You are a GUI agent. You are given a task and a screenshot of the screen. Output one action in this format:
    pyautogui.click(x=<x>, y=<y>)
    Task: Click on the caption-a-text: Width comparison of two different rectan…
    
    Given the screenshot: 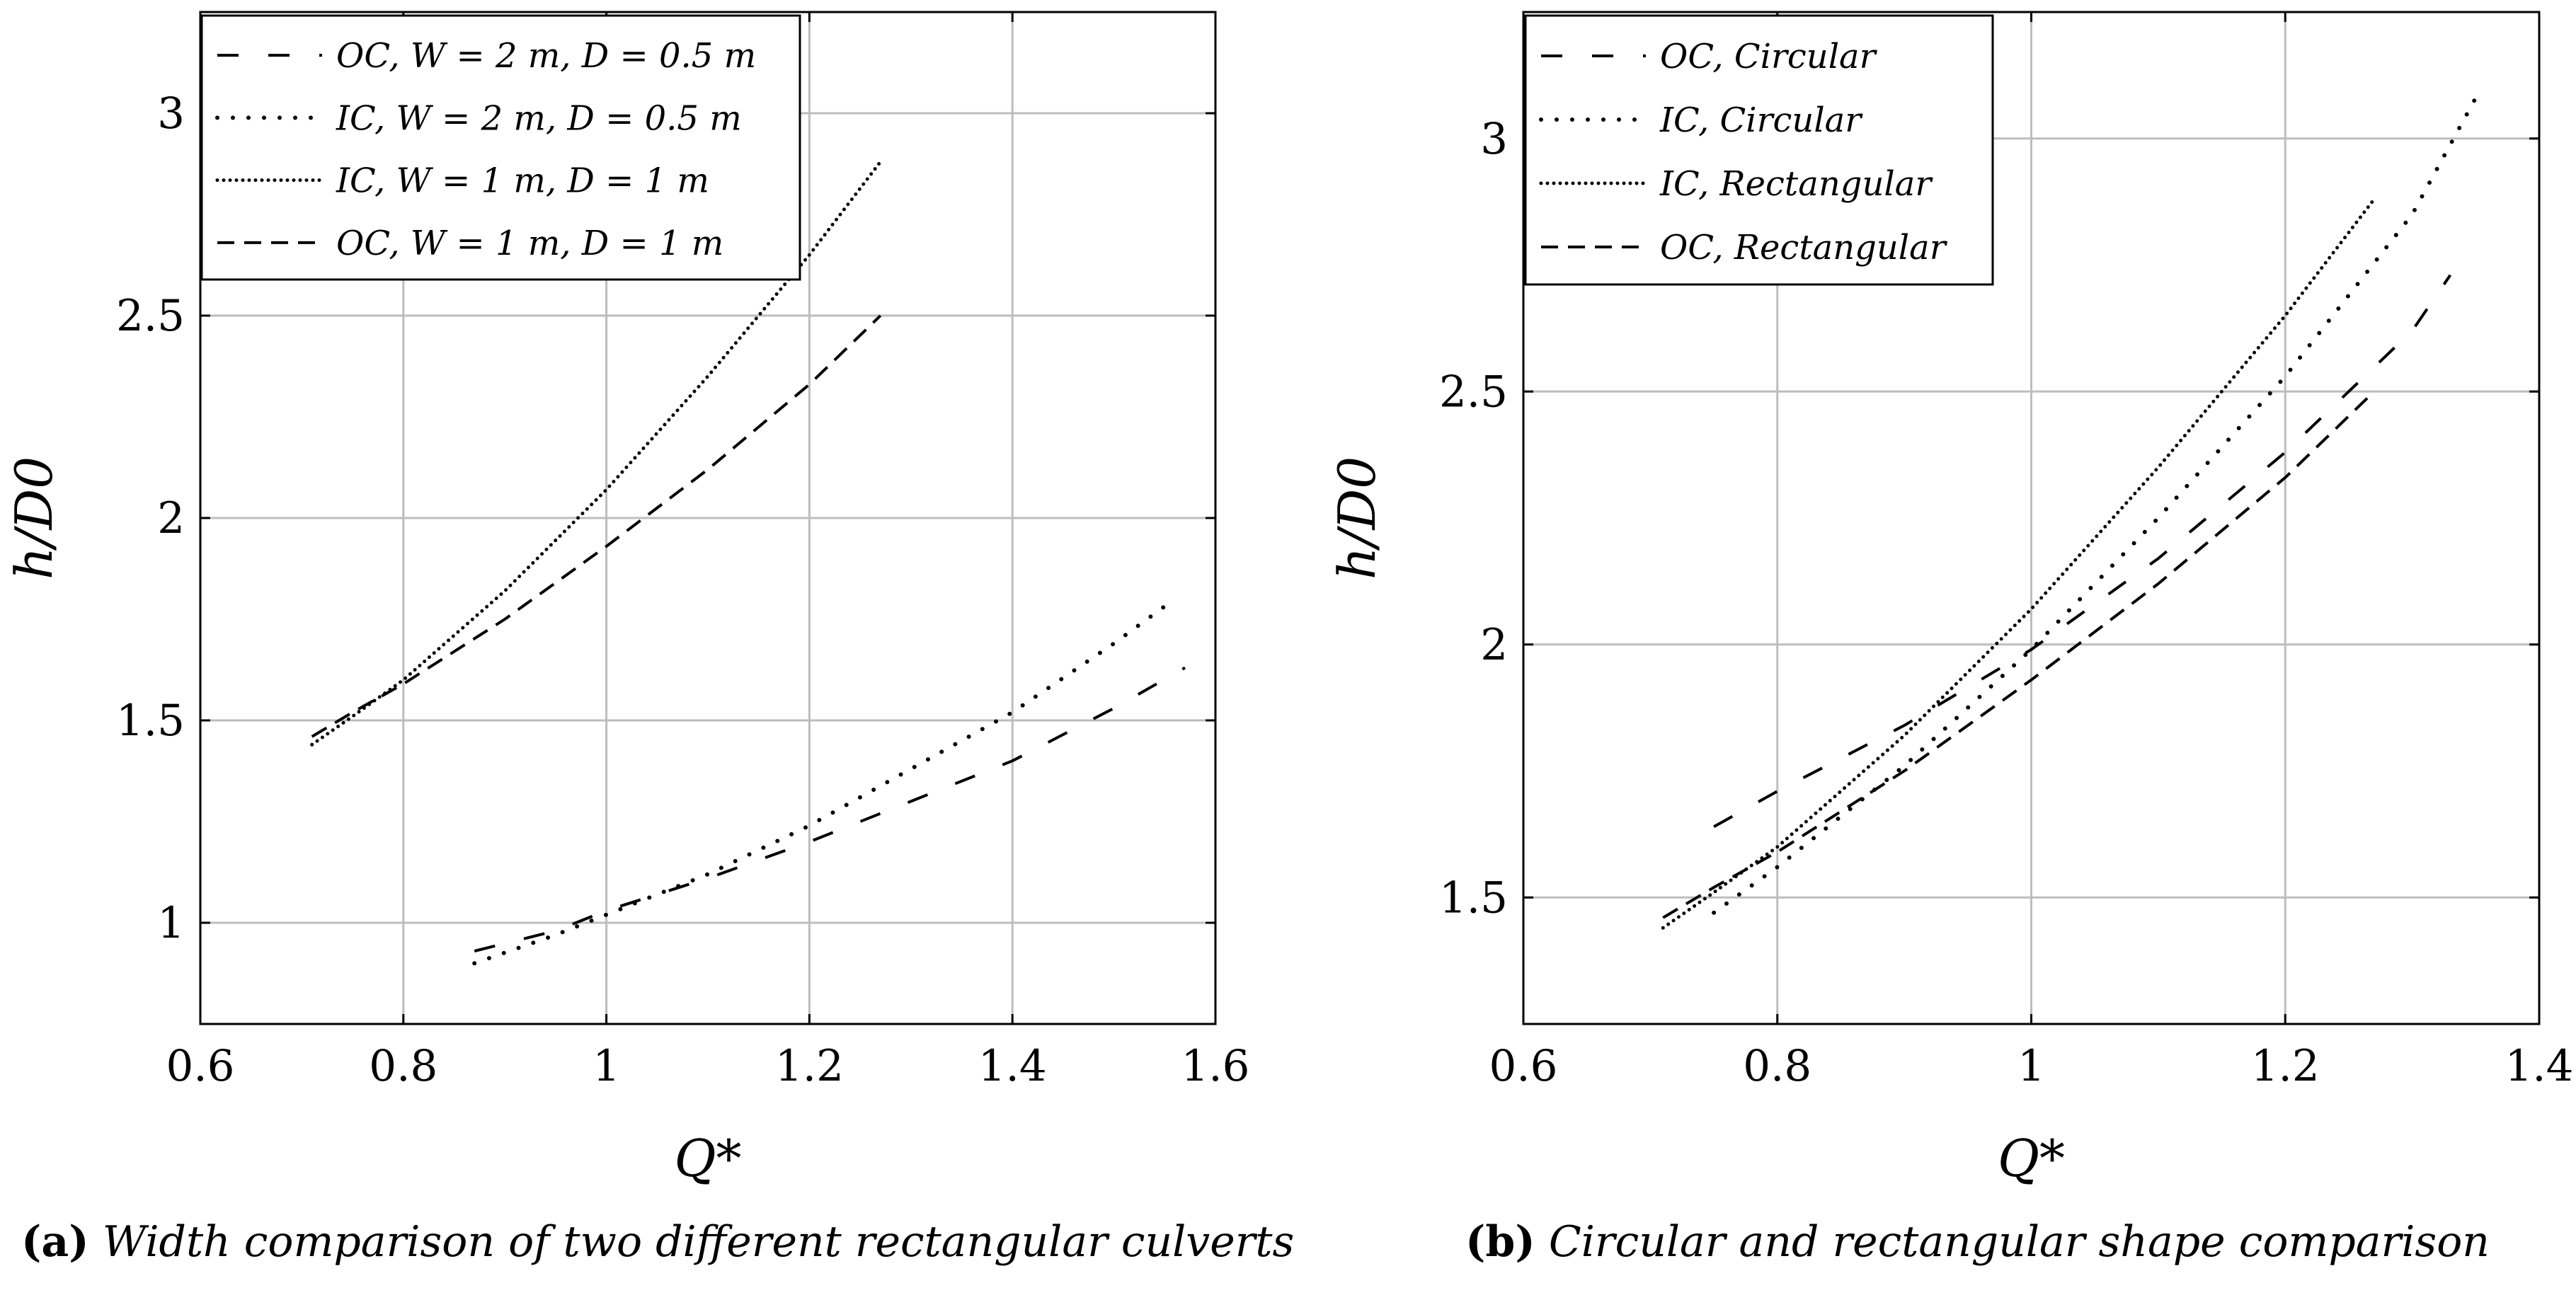 What is the action you would take?
    pyautogui.click(x=698, y=1242)
    